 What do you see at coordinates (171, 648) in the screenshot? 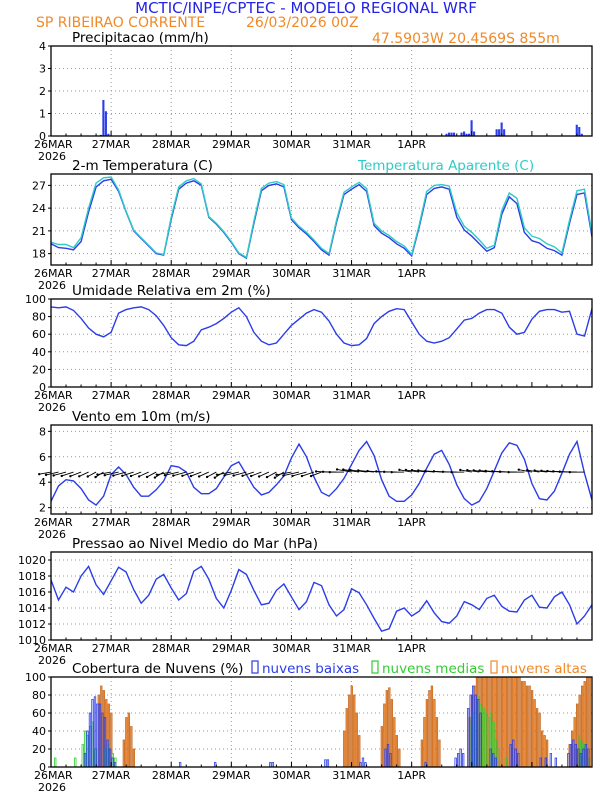
I see `x-label: 28MAR` at bounding box center [171, 648].